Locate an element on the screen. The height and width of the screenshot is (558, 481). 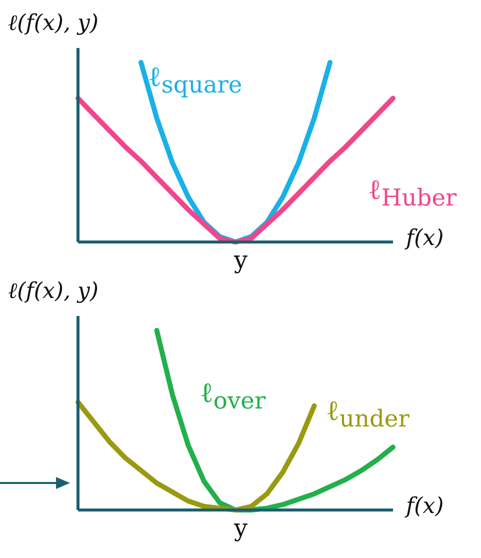
series-label: ℓ$_{over}$ is located at coordinates (233, 395).